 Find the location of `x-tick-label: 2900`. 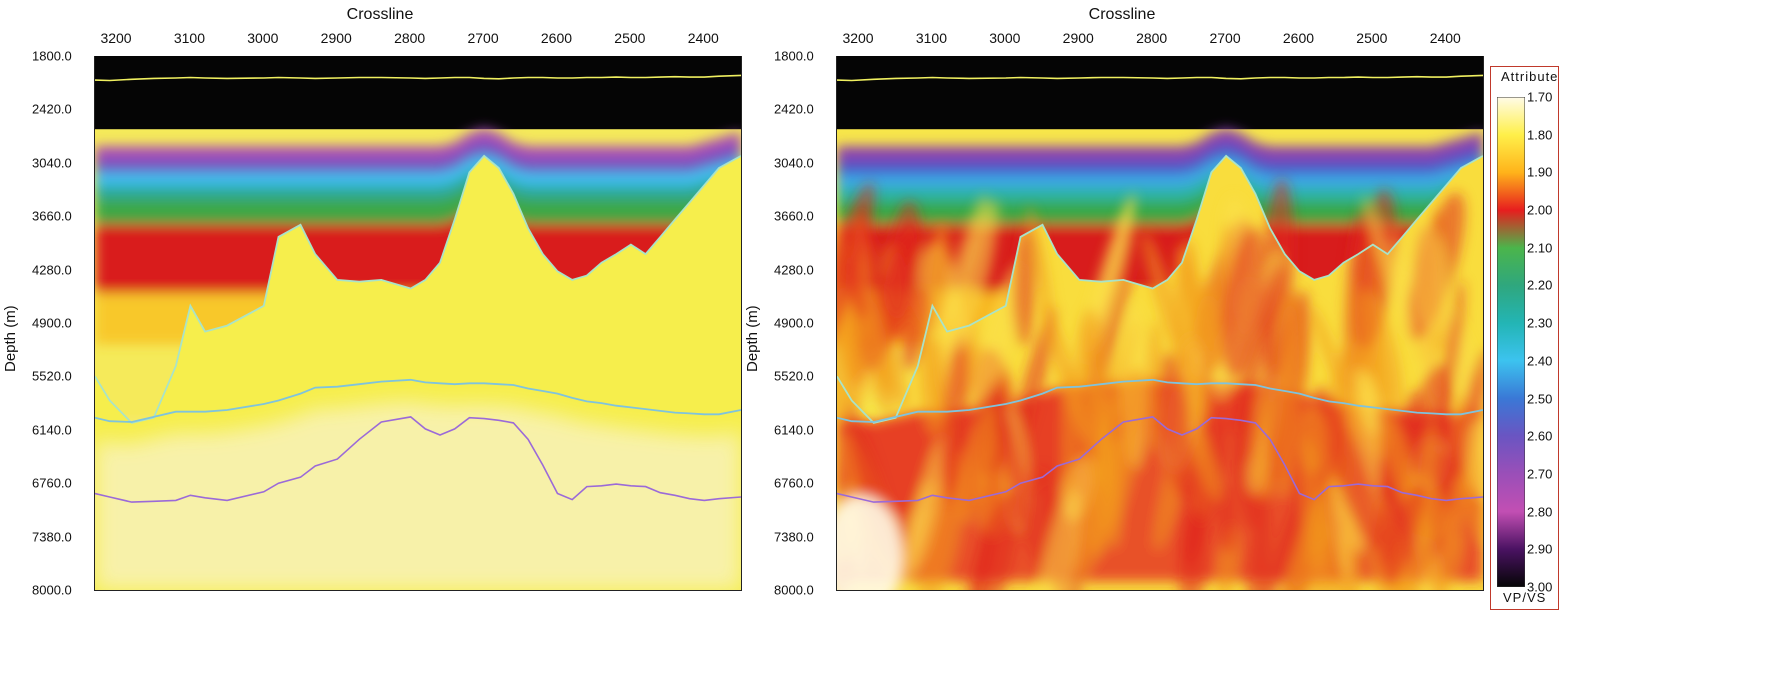

x-tick-label: 2900 is located at coordinates (1078, 38).